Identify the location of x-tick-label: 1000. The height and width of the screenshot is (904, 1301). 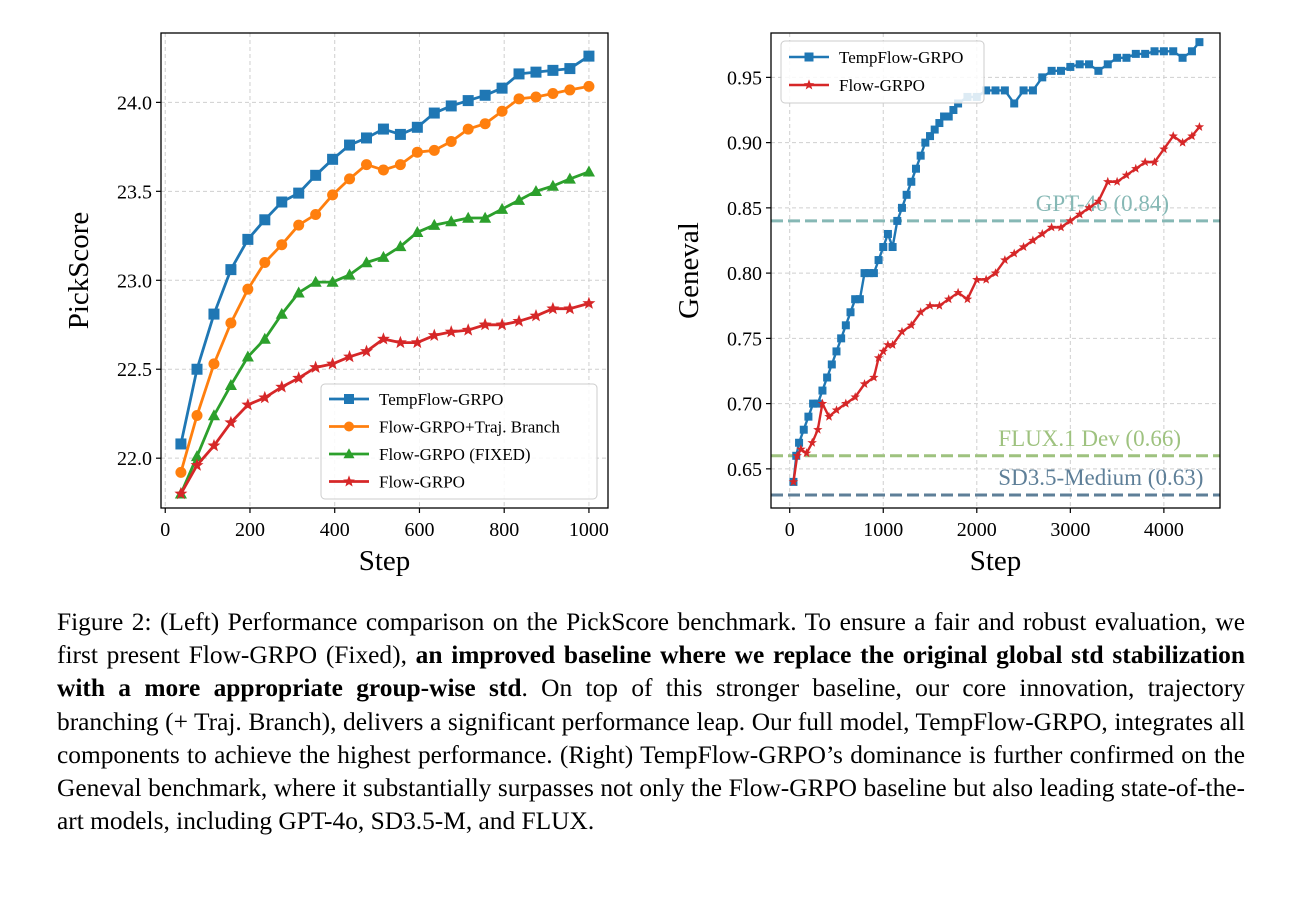
(589, 530).